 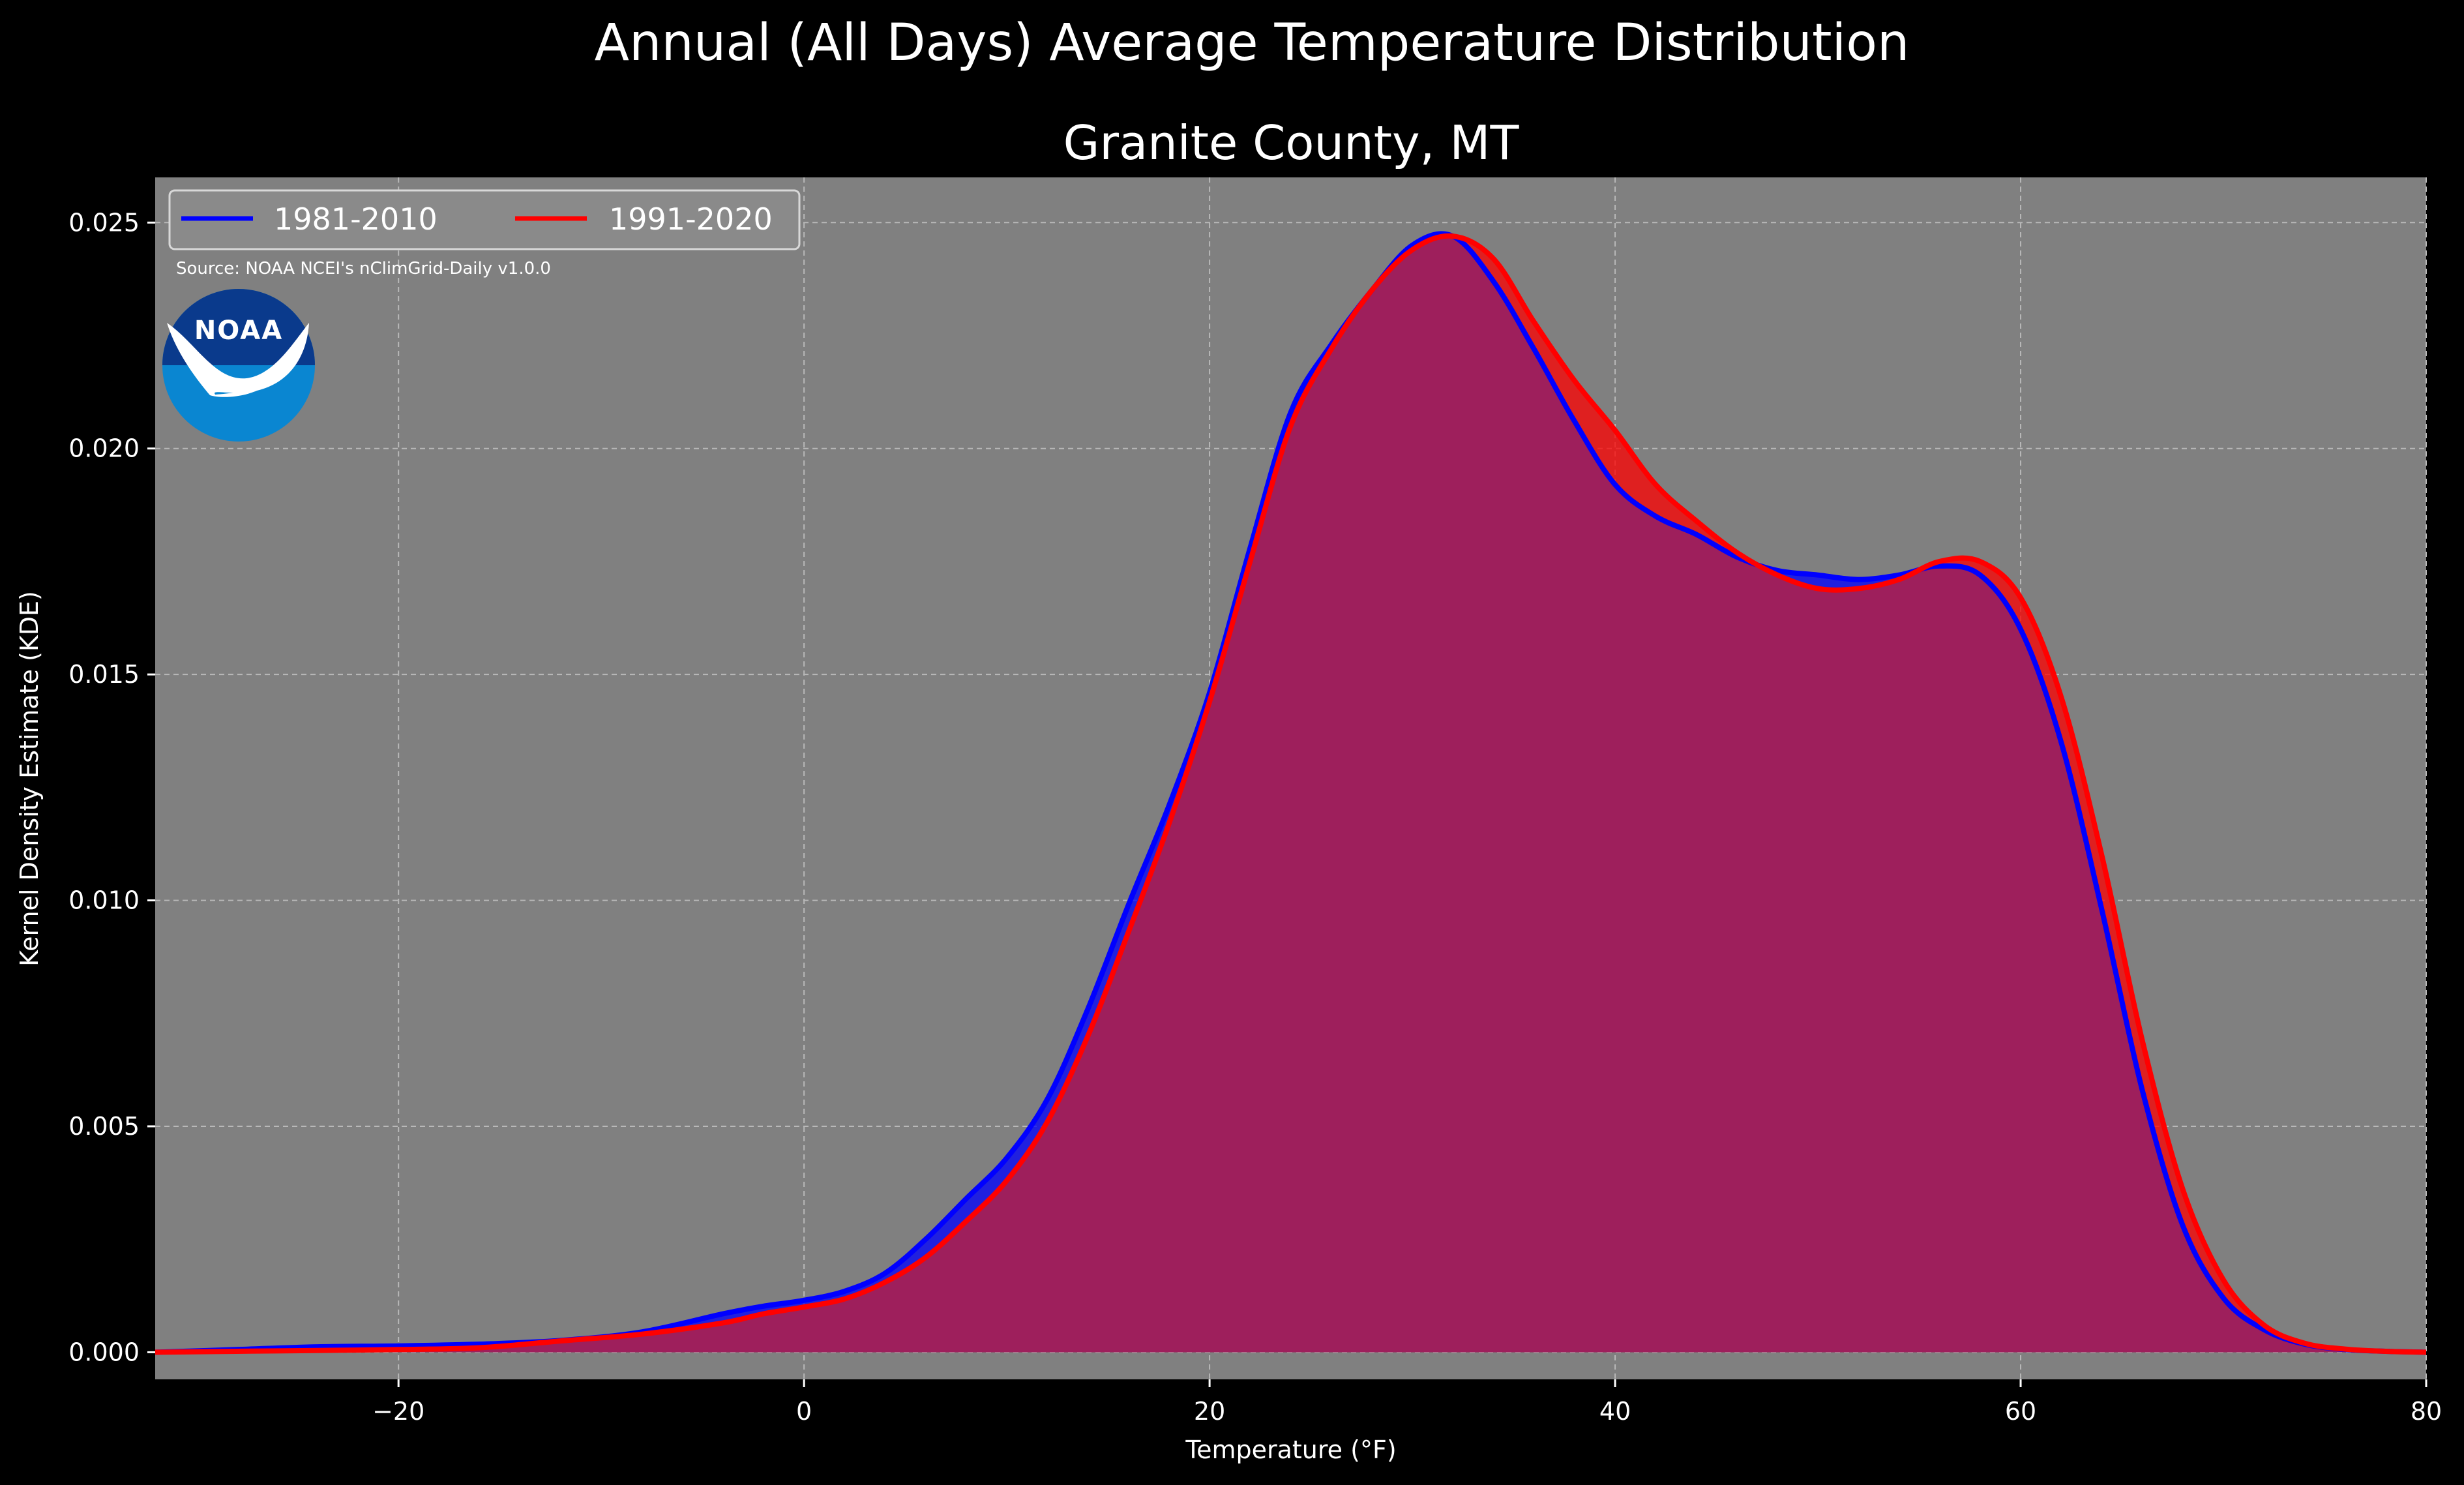 What do you see at coordinates (2426, 1412) in the screenshot?
I see `x-tick-label: 80` at bounding box center [2426, 1412].